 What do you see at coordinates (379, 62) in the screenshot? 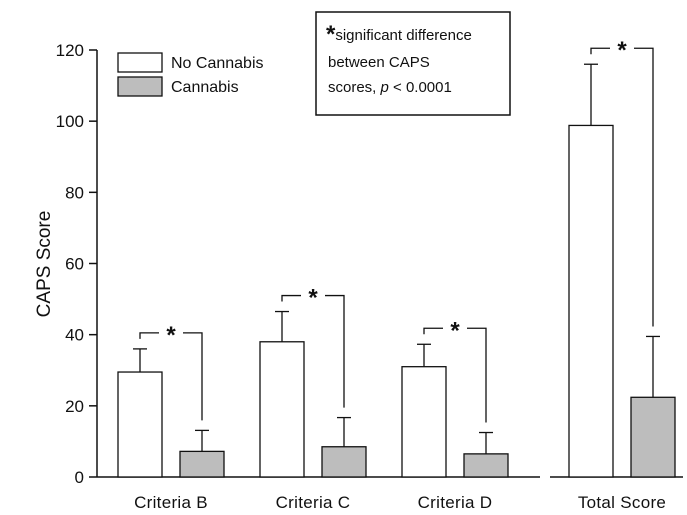
I see `significance-note-line2: between CAPS` at bounding box center [379, 62].